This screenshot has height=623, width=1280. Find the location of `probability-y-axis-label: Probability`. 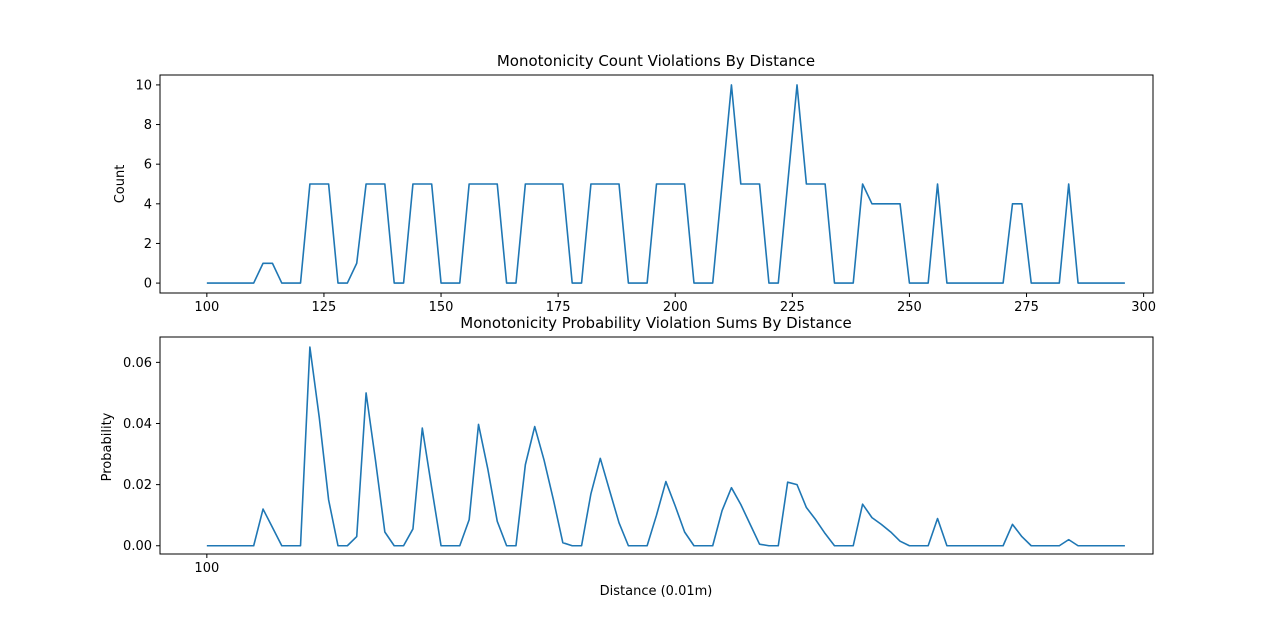

probability-y-axis-label: Probability is located at coordinates (107, 446).